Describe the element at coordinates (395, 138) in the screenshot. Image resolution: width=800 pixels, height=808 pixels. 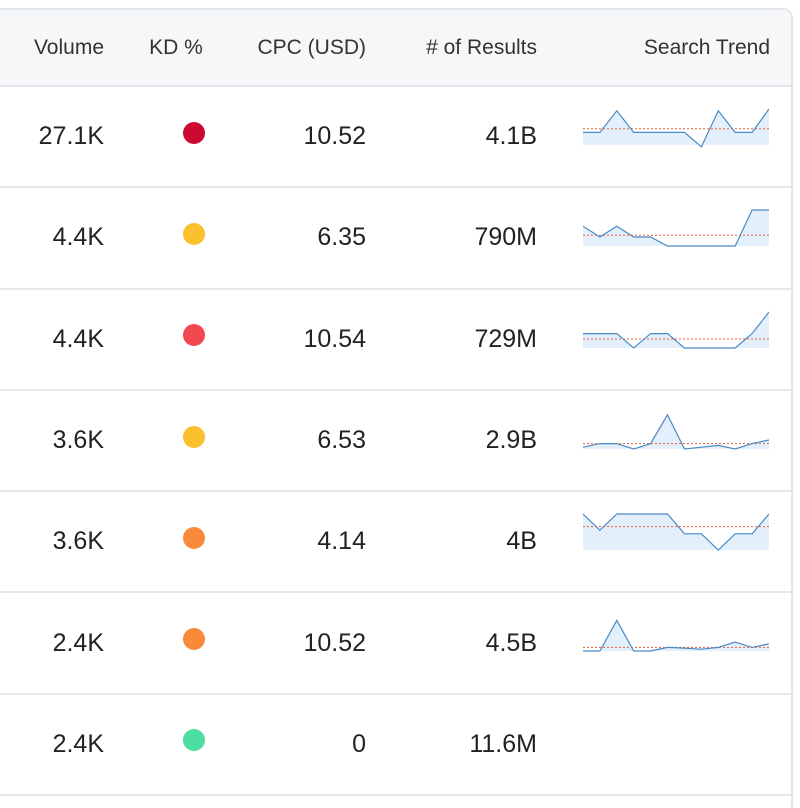
I see `table-row: 27.1K 10.52 4.1B` at that location.